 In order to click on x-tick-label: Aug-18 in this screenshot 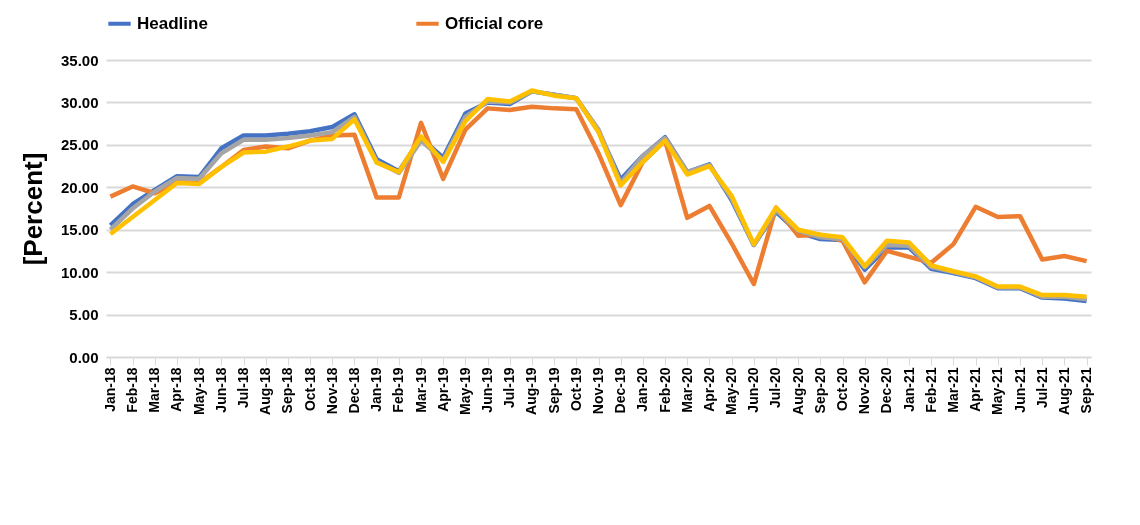, I will do `click(265, 391)`.